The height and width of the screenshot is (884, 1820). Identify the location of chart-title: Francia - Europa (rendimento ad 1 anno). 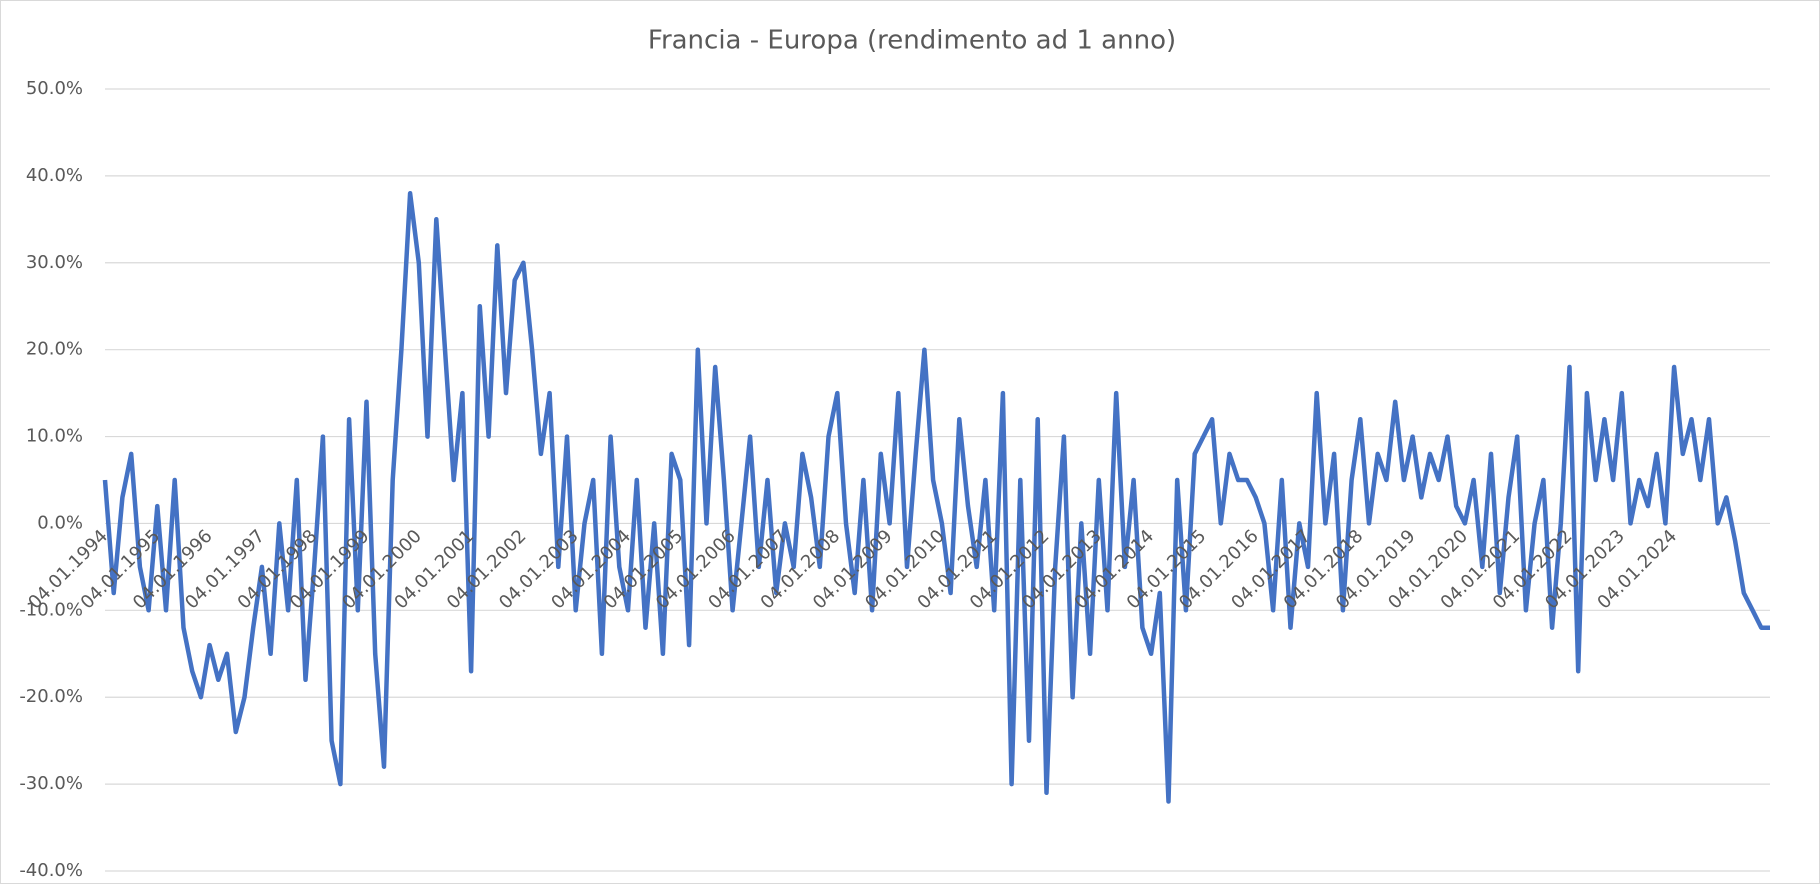
(912, 41).